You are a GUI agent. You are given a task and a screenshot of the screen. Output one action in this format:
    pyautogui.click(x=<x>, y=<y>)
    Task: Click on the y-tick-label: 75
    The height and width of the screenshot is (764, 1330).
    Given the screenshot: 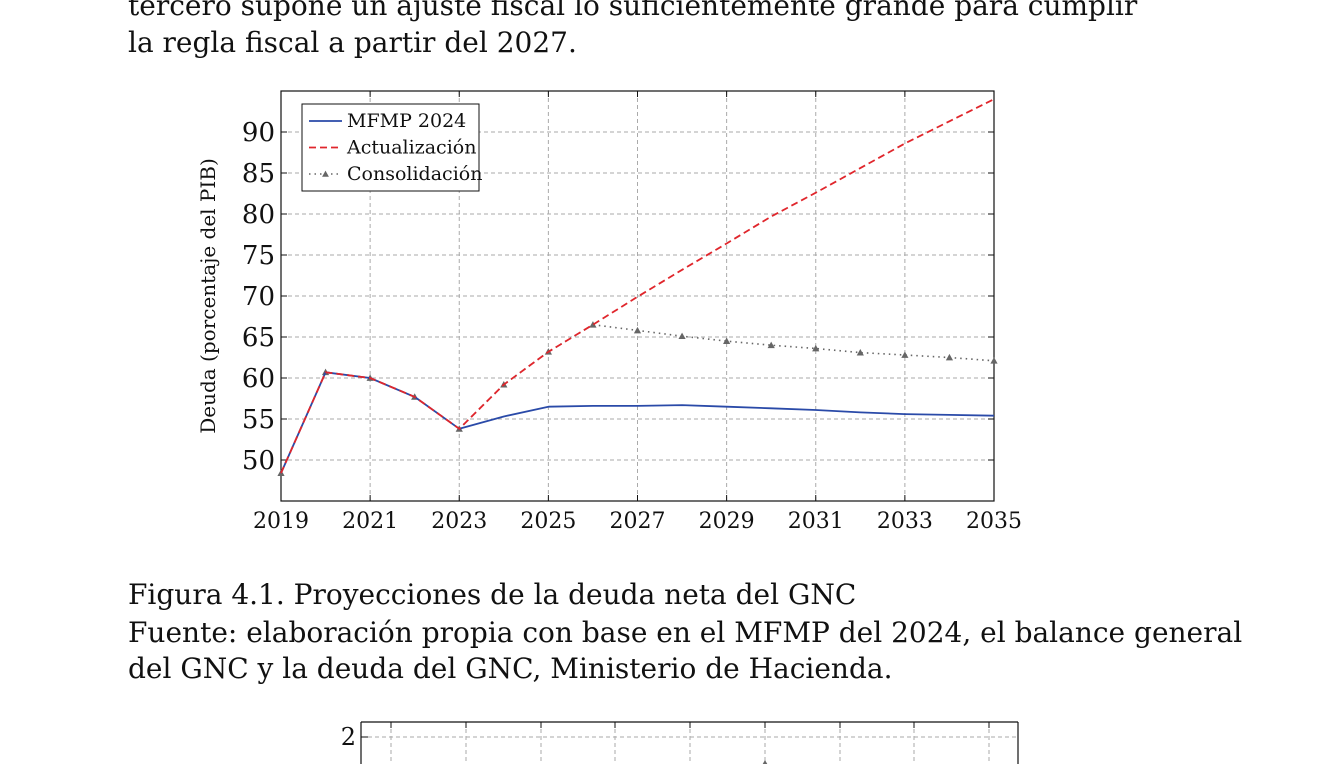 What is the action you would take?
    pyautogui.click(x=258, y=256)
    